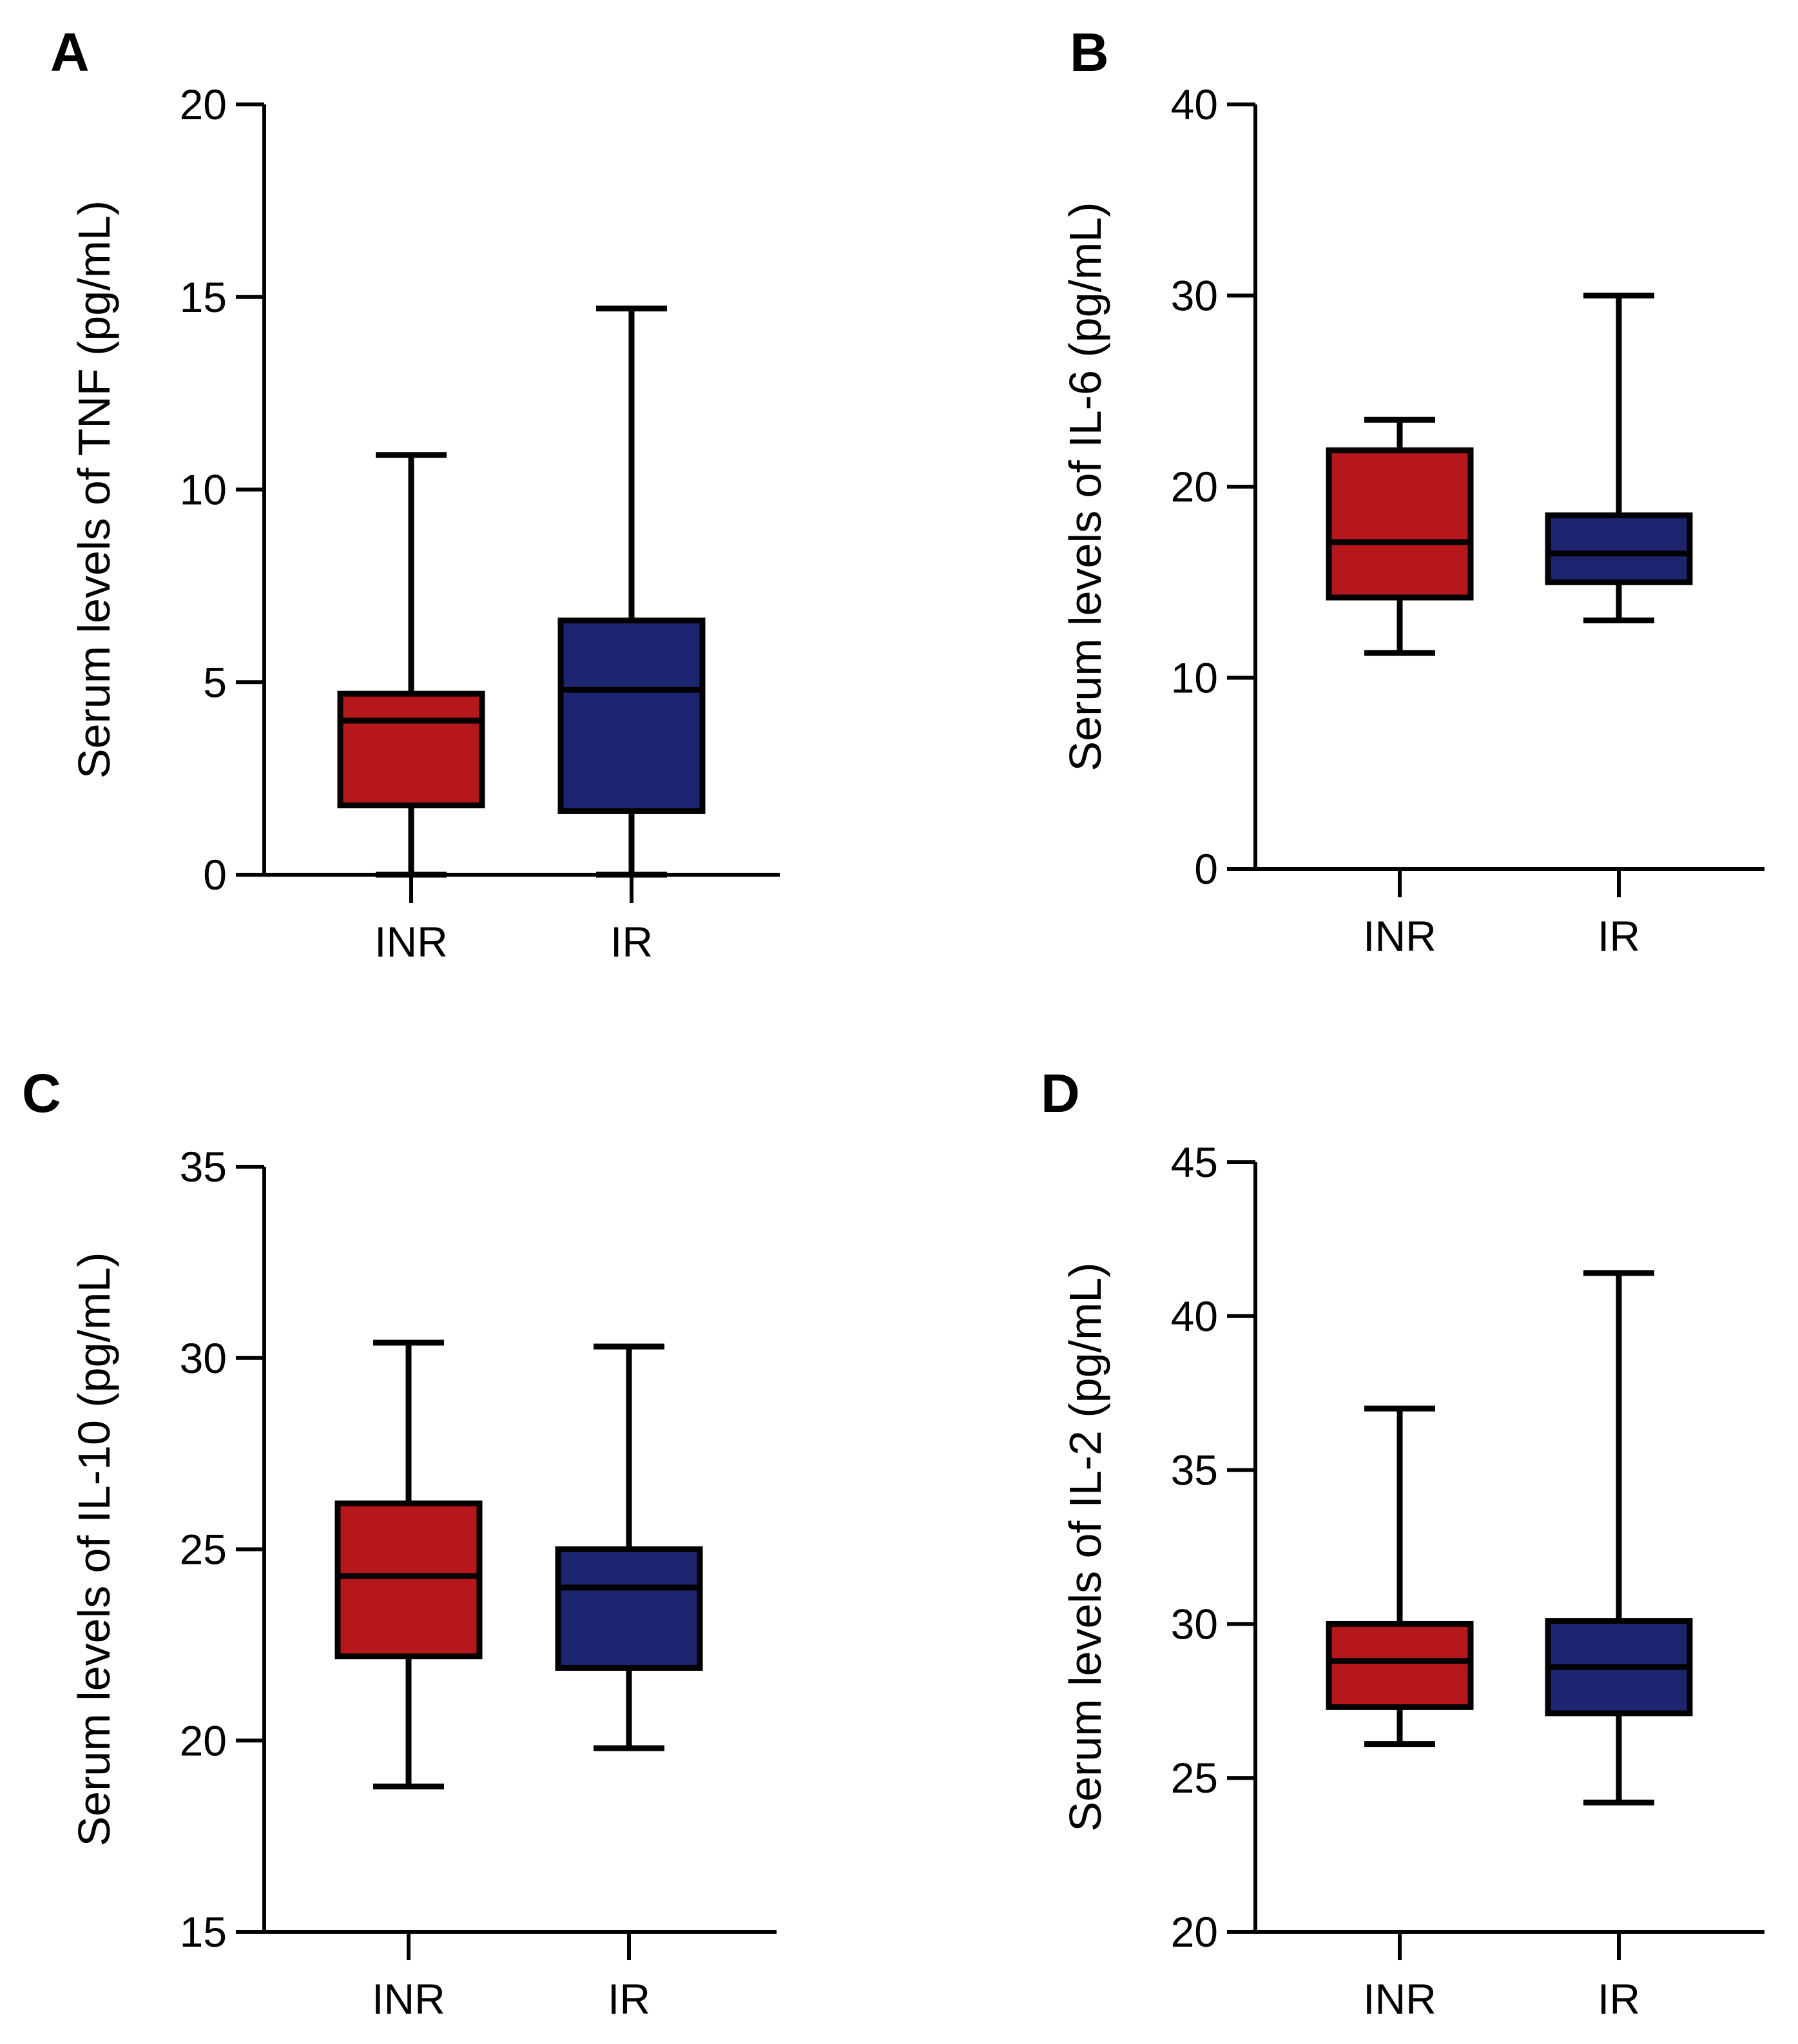  I want to click on y-axis-title: Serum levels of IL-2 (pg/mL), so click(1085, 1547).